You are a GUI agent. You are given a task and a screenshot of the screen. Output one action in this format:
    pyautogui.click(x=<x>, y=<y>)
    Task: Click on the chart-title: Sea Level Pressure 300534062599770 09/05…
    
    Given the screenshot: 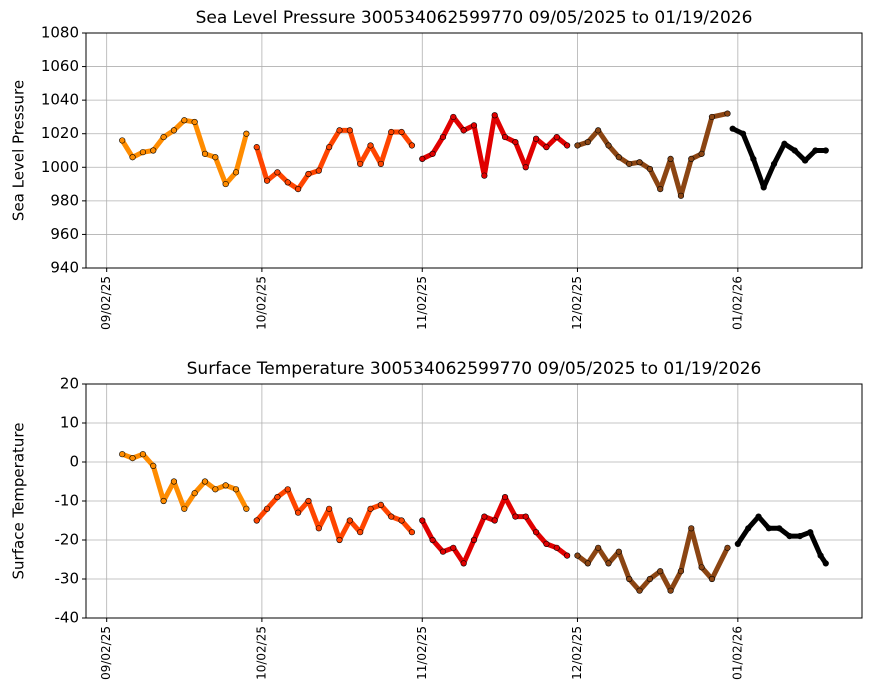 What is the action you would take?
    pyautogui.click(x=474, y=18)
    